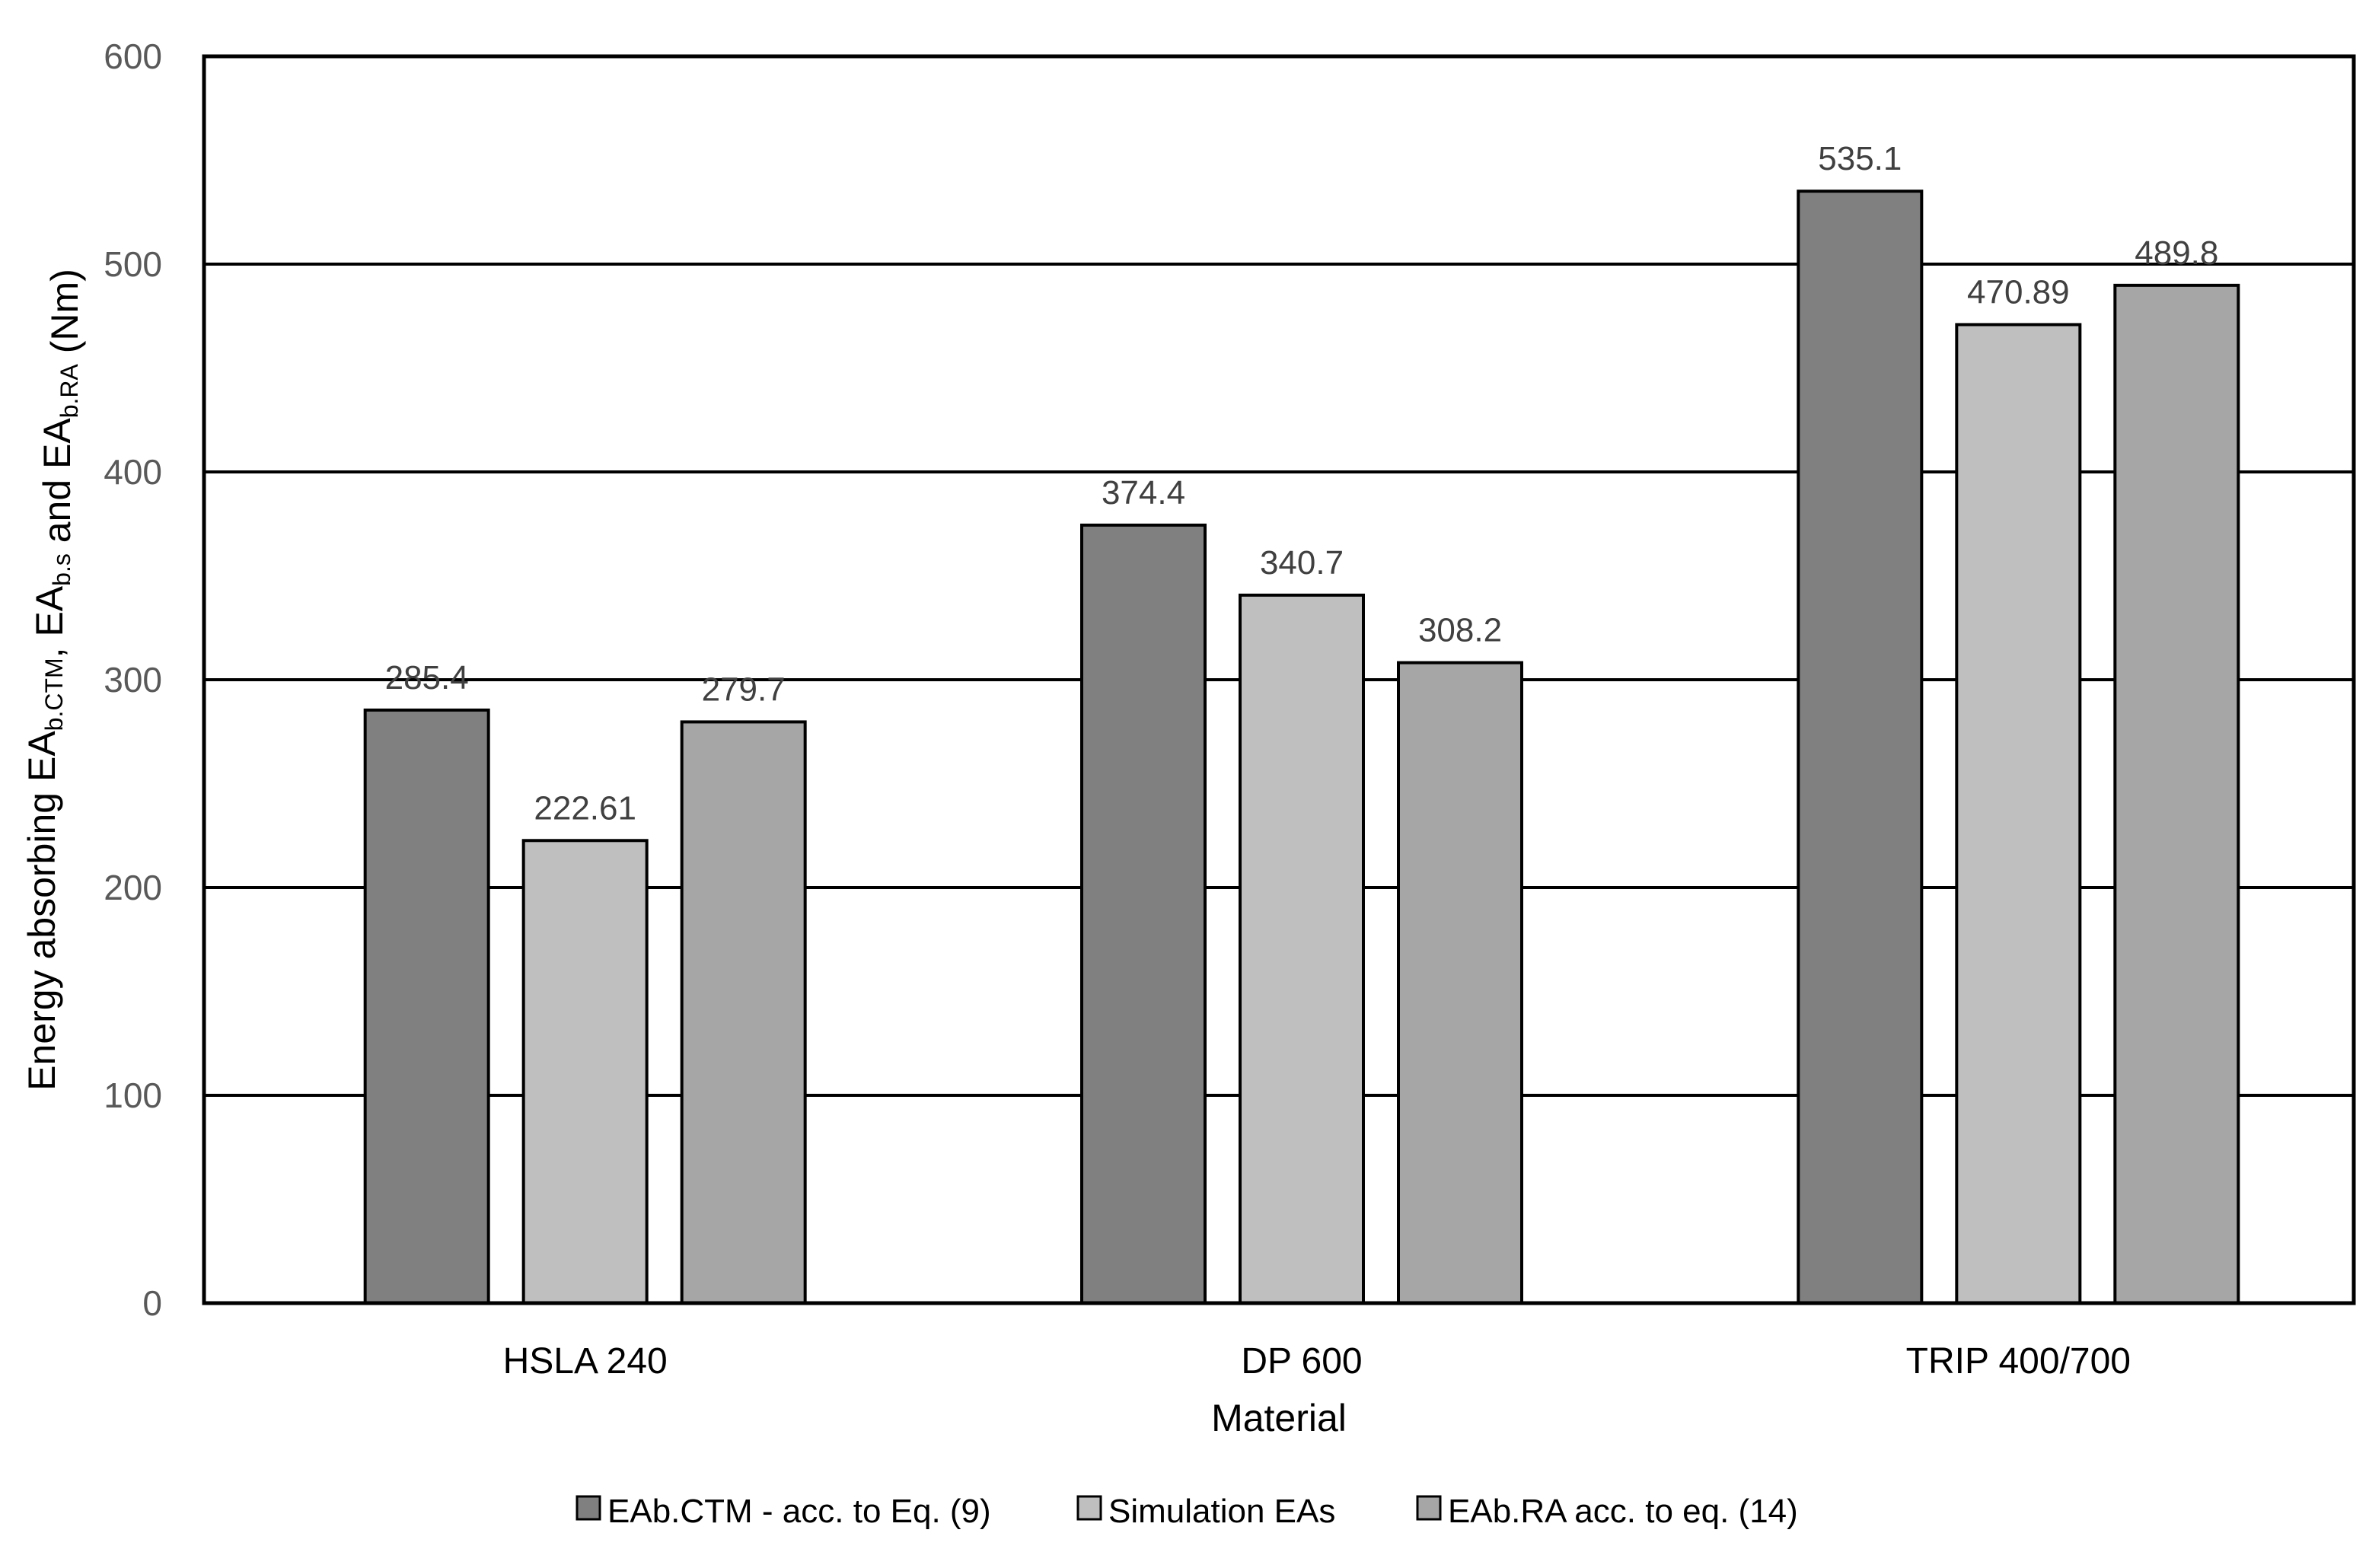 The width and height of the screenshot is (2369, 1568). What do you see at coordinates (133, 1095) in the screenshot?
I see `y-tick-label: 100` at bounding box center [133, 1095].